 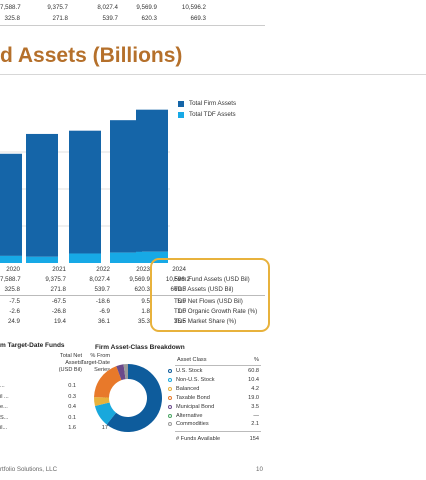 I want to click on cell: 35.3, so click(x=143, y=321).